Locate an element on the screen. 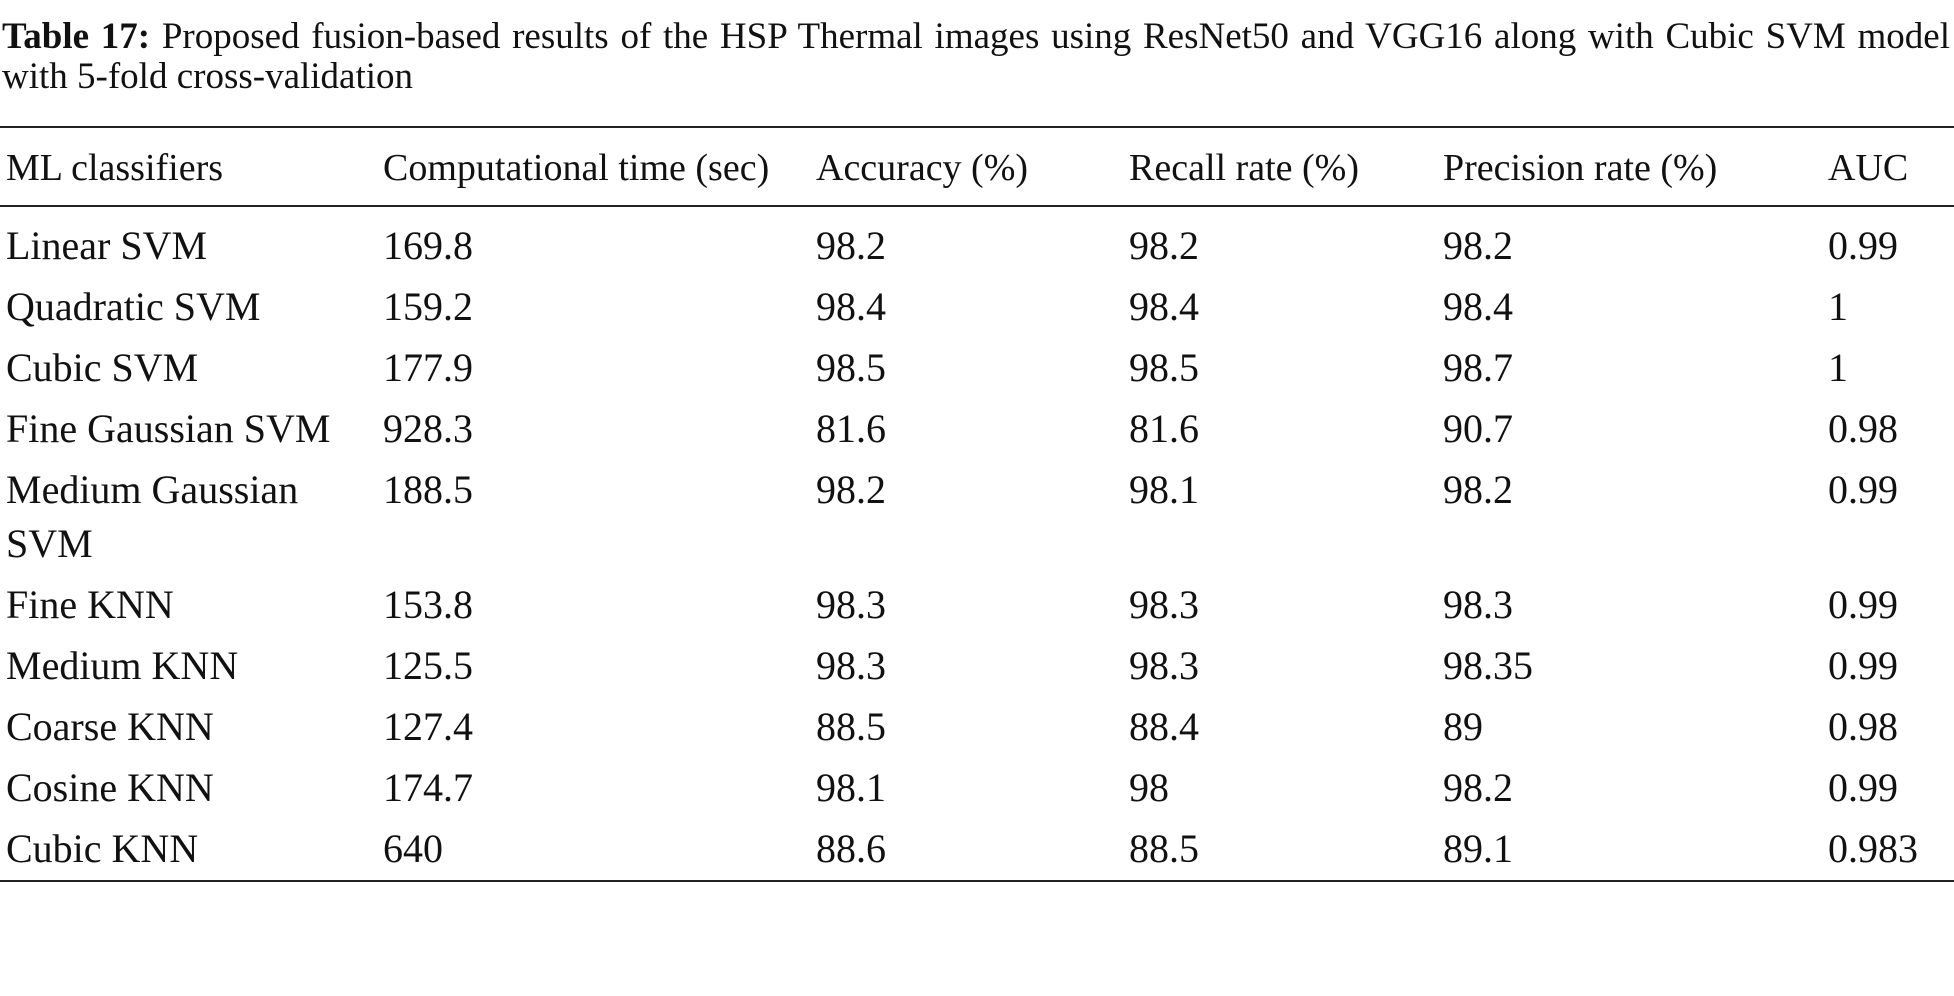 This screenshot has height=996, width=1954. table-cell: 159.2 is located at coordinates (428, 306).